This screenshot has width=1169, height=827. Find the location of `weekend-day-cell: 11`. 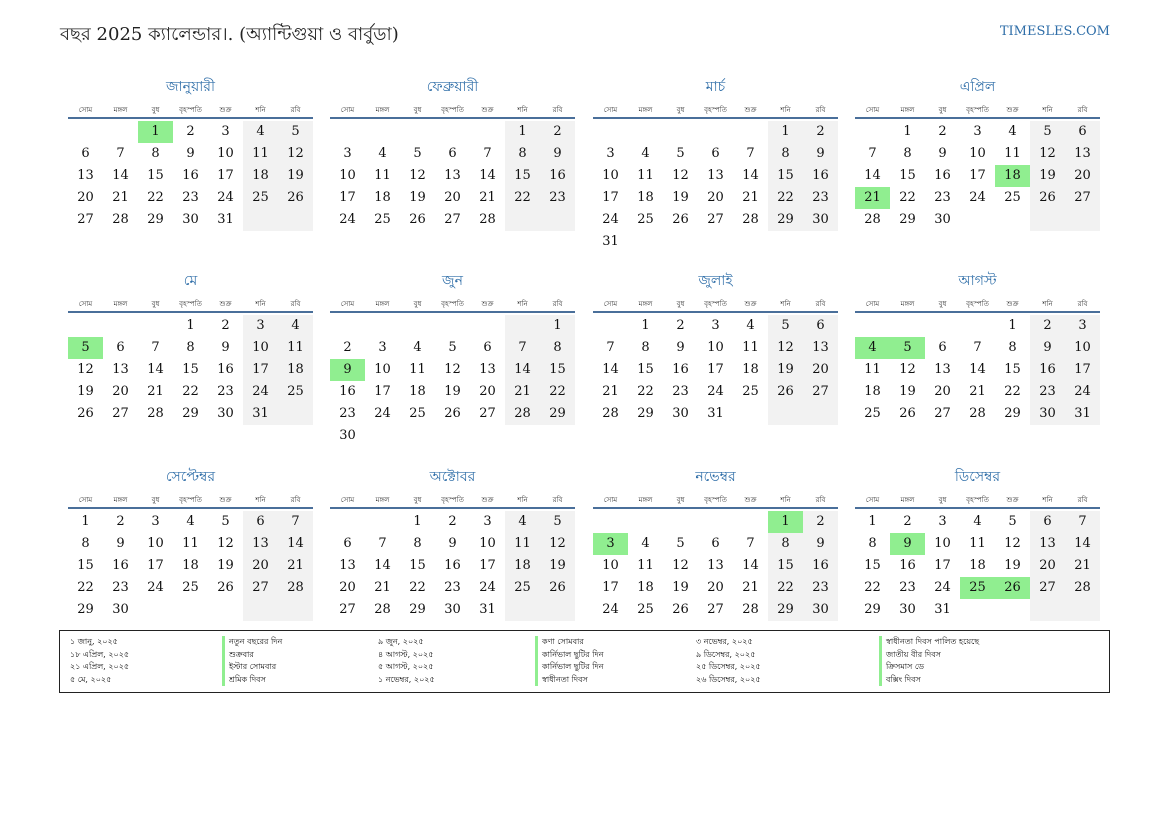

weekend-day-cell: 11 is located at coordinates (295, 348).